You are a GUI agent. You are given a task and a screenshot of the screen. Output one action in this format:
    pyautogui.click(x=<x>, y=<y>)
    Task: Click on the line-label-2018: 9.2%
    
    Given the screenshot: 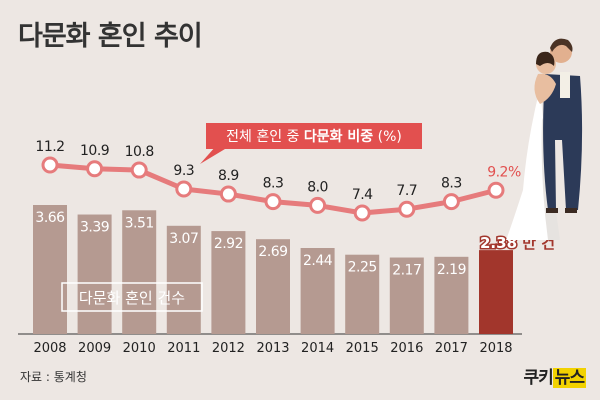 What is the action you would take?
    pyautogui.click(x=504, y=172)
    